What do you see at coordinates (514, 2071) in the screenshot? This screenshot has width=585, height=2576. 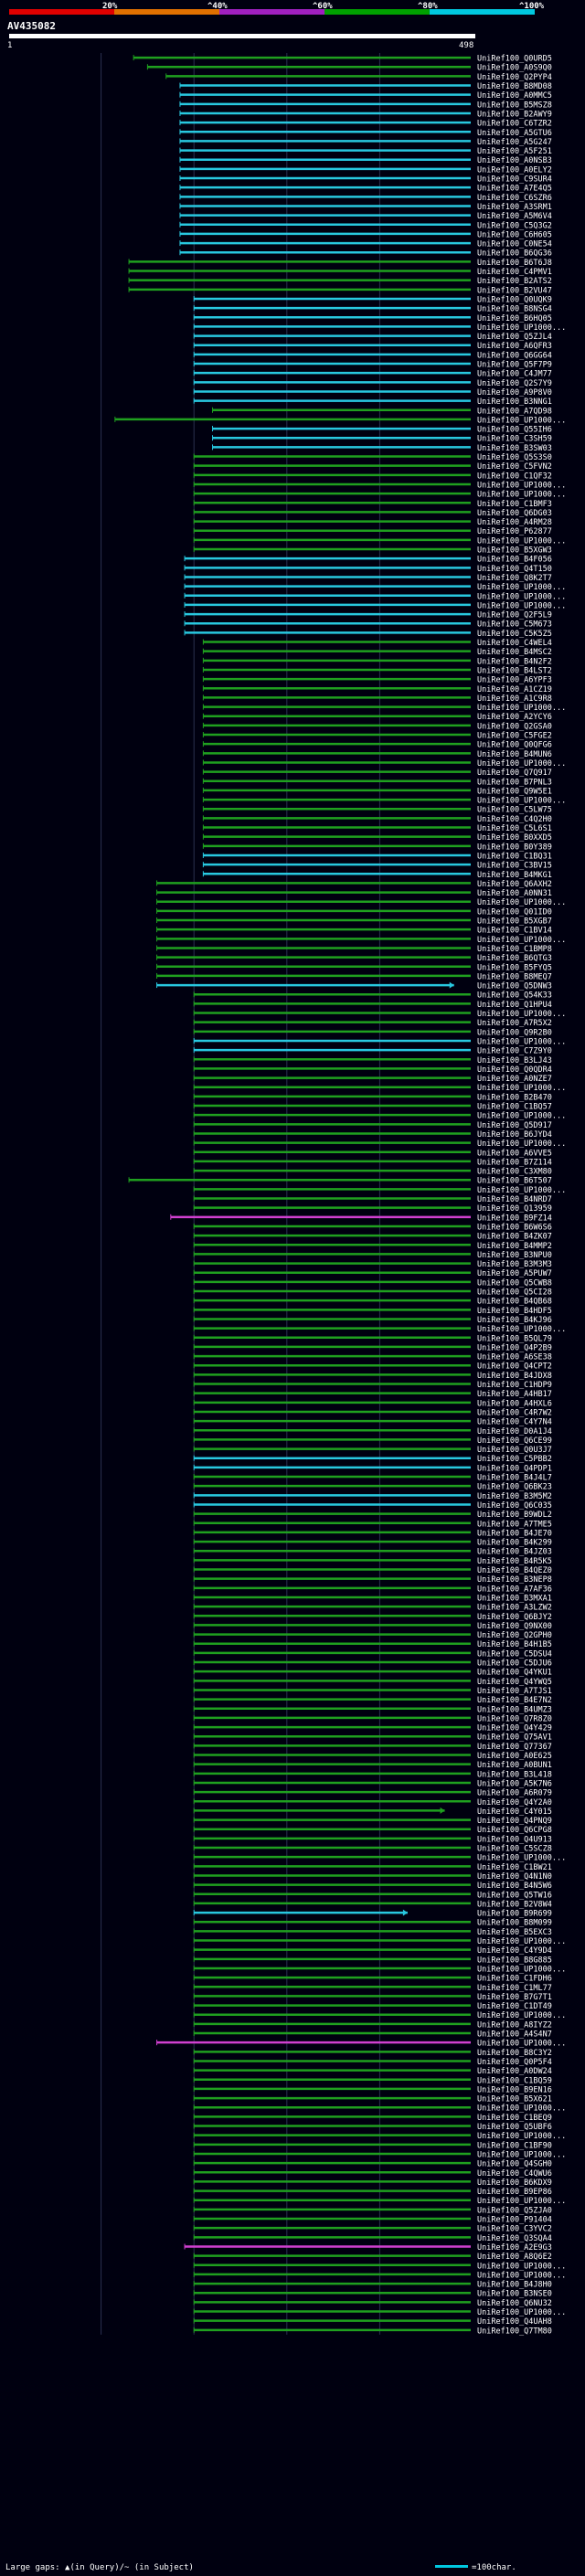 I see `hit-label: UniRef100_A0DW24` at bounding box center [514, 2071].